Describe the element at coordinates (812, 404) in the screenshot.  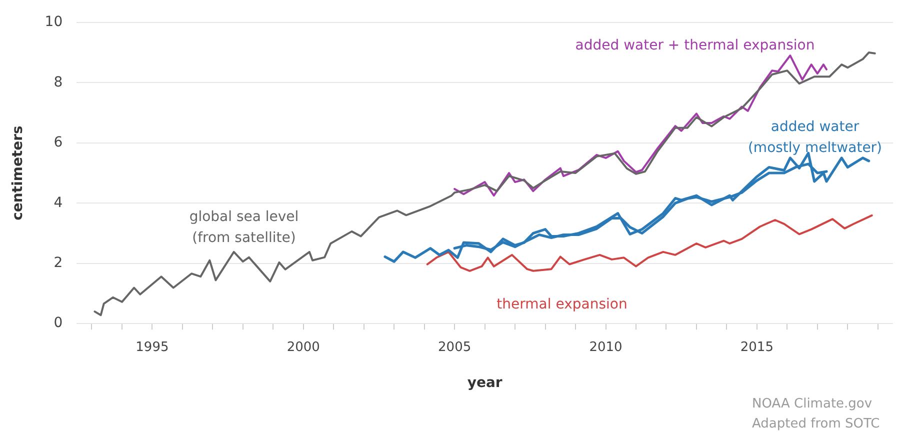
I see `text: NOAA Climate.gov` at that location.